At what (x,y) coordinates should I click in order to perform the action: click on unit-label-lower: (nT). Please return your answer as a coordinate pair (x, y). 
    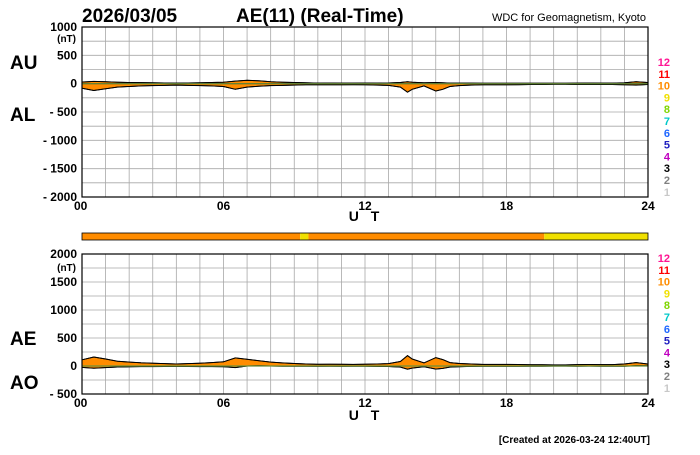
    Looking at the image, I should click on (66, 268).